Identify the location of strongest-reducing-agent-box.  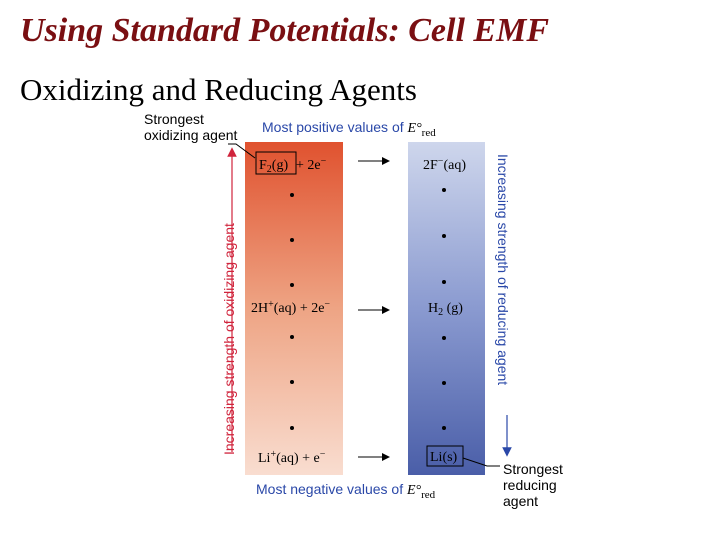
(445, 456).